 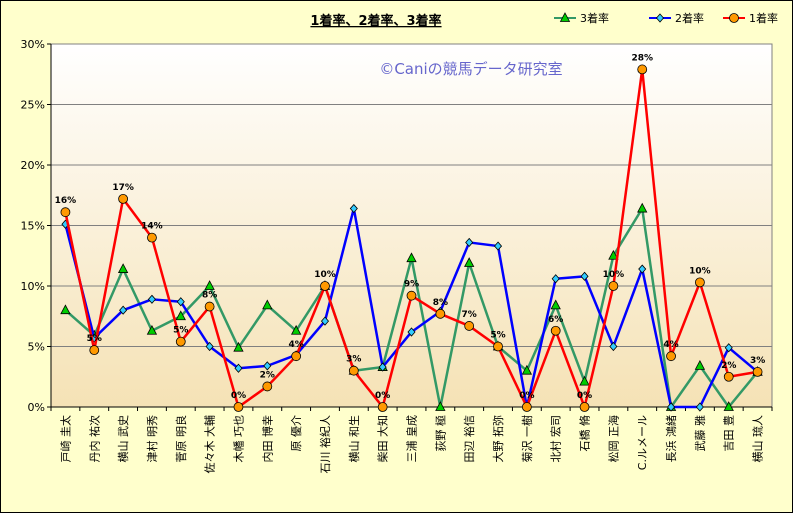 What do you see at coordinates (757, 361) in the screenshot?
I see `data-label: 3%` at bounding box center [757, 361].